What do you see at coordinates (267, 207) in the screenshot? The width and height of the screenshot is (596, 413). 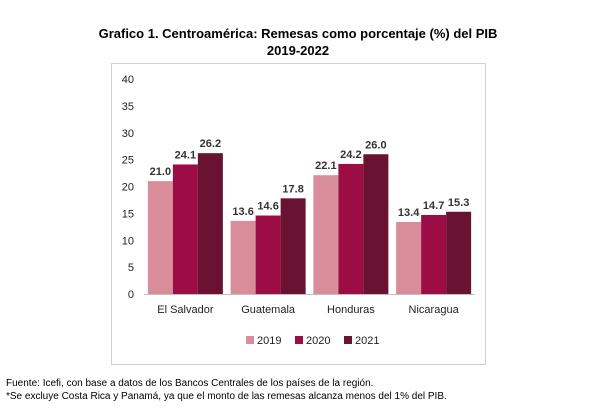 I see `data-label: 14.6` at bounding box center [267, 207].